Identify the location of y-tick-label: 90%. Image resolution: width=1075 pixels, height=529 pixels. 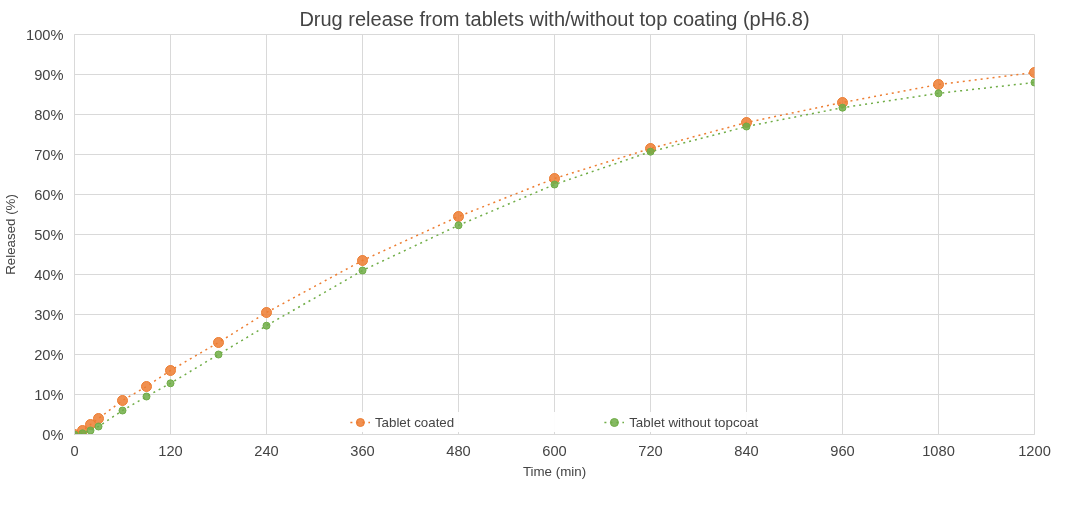
(49, 74).